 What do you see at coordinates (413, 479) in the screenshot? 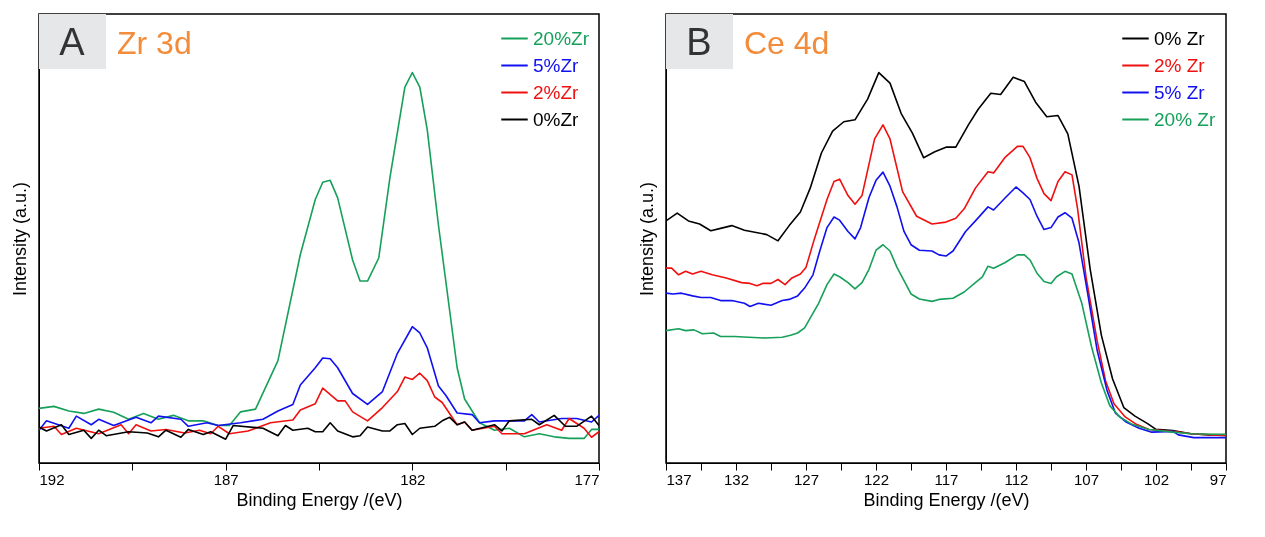
I see `x-tick-label: 182` at bounding box center [413, 479].